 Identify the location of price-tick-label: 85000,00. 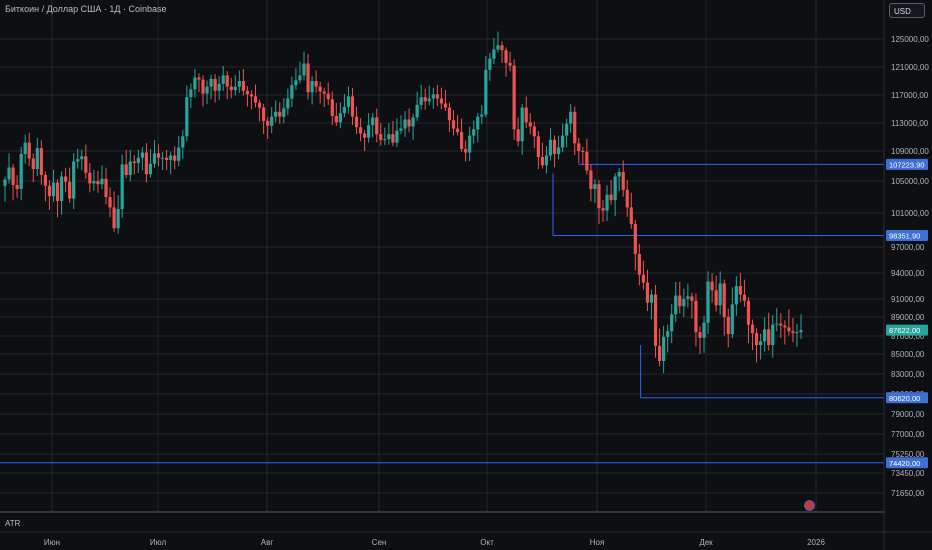
(908, 354).